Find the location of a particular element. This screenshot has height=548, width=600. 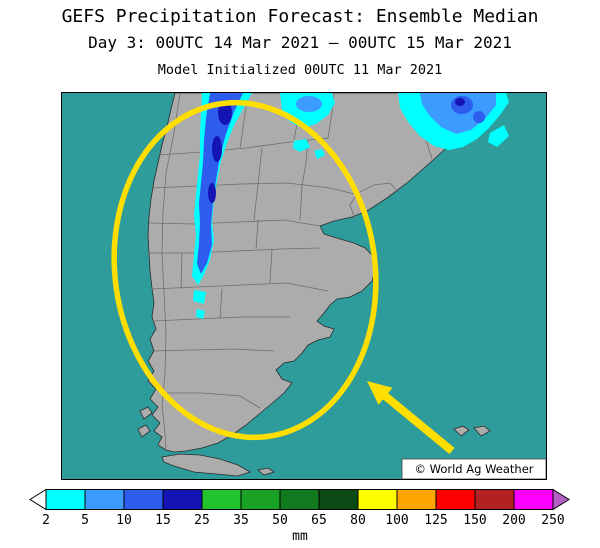

precip-core-northeast is located at coordinates (458, 113).